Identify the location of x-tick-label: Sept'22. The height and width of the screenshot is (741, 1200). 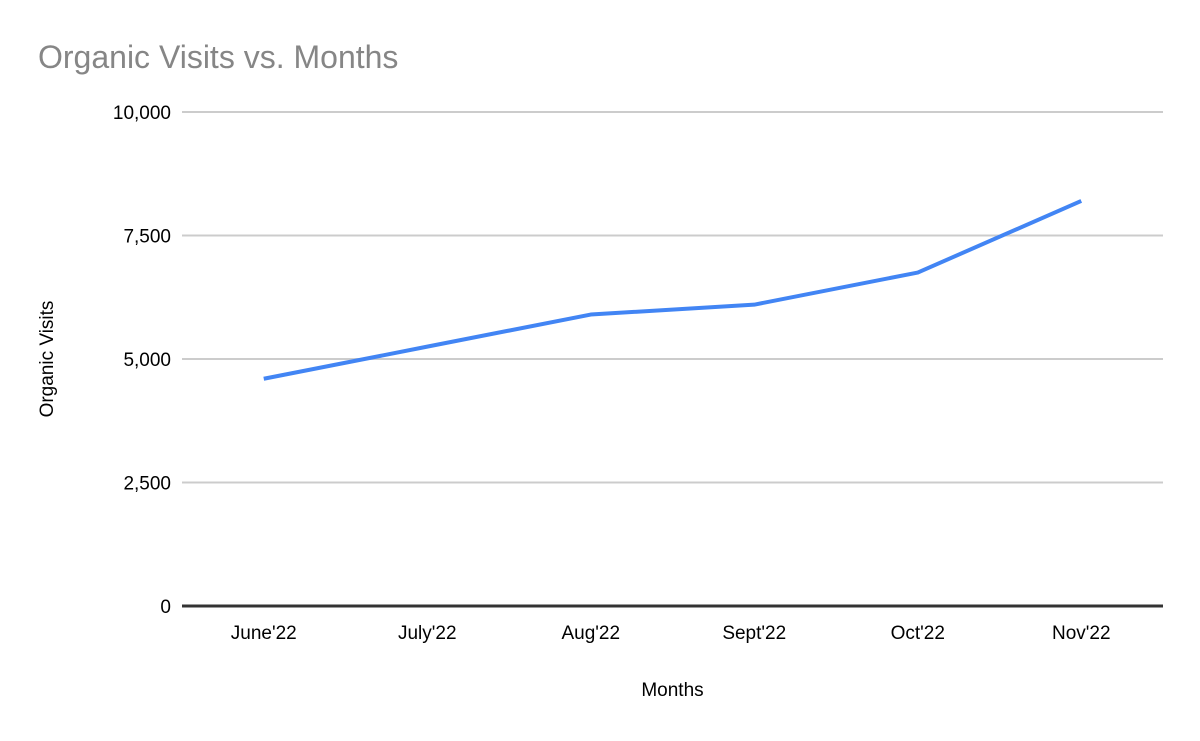
(754, 633).